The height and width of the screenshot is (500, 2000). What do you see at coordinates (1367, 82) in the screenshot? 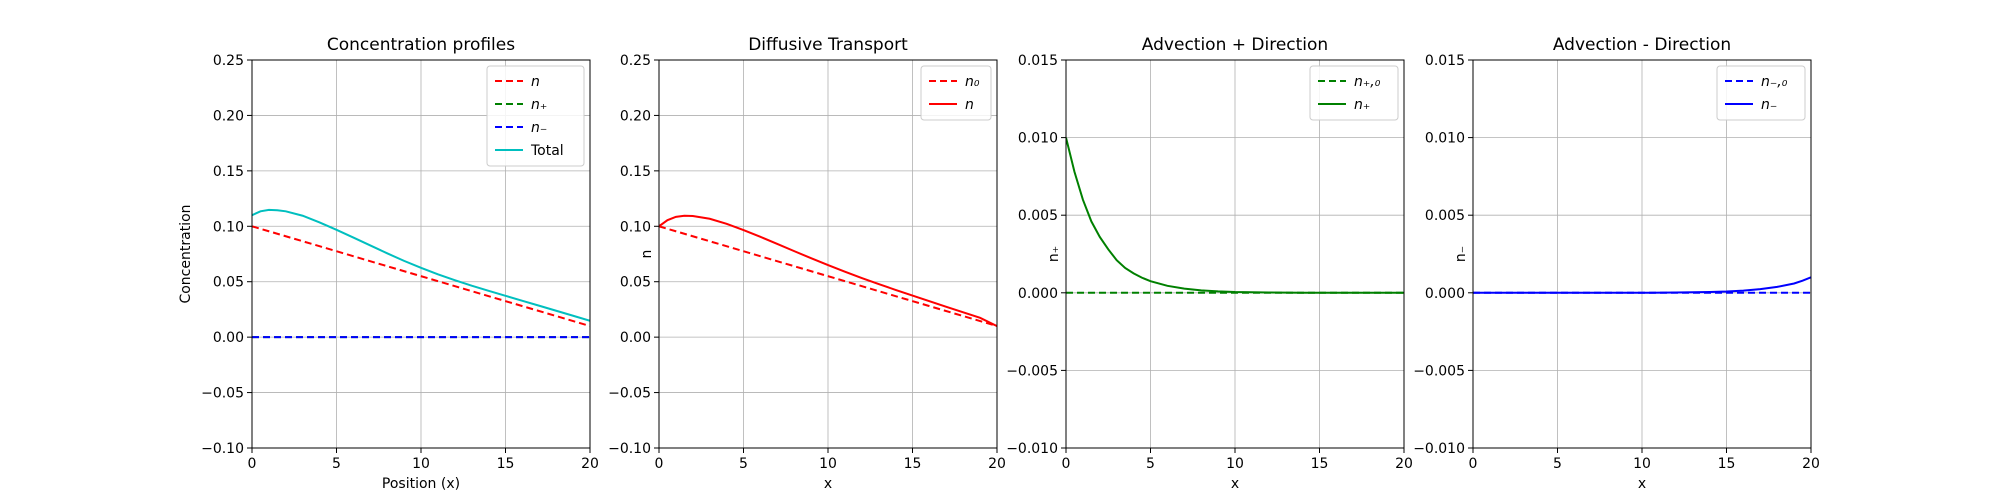
I see `legend-label: n₊,₀` at bounding box center [1367, 82].